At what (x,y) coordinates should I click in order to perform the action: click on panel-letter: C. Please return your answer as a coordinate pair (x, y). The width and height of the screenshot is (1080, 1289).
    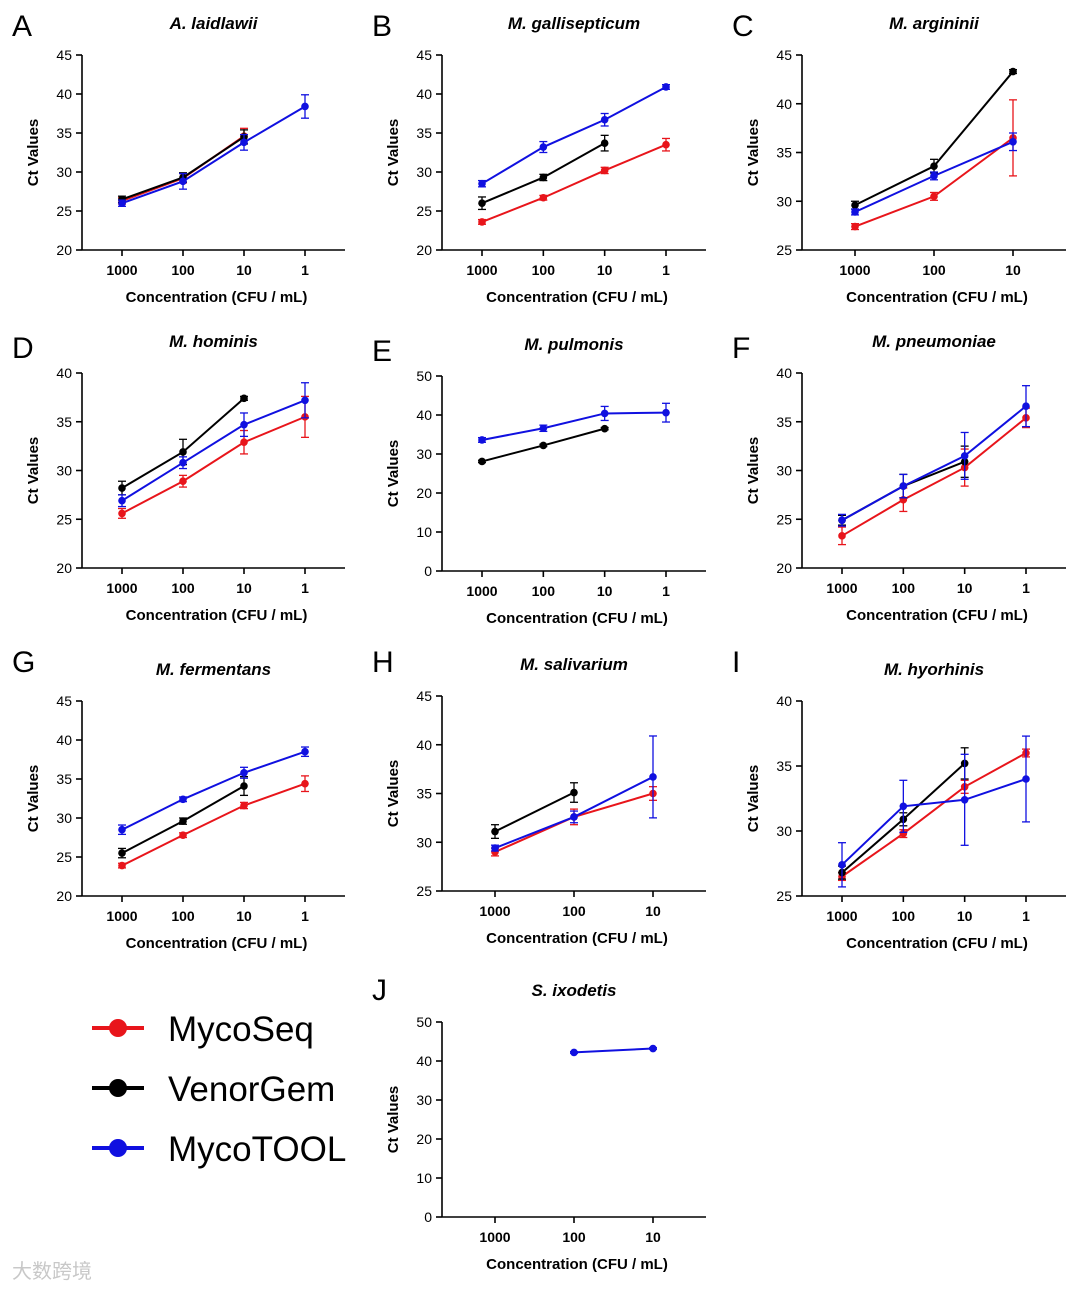
    Looking at the image, I should click on (743, 26).